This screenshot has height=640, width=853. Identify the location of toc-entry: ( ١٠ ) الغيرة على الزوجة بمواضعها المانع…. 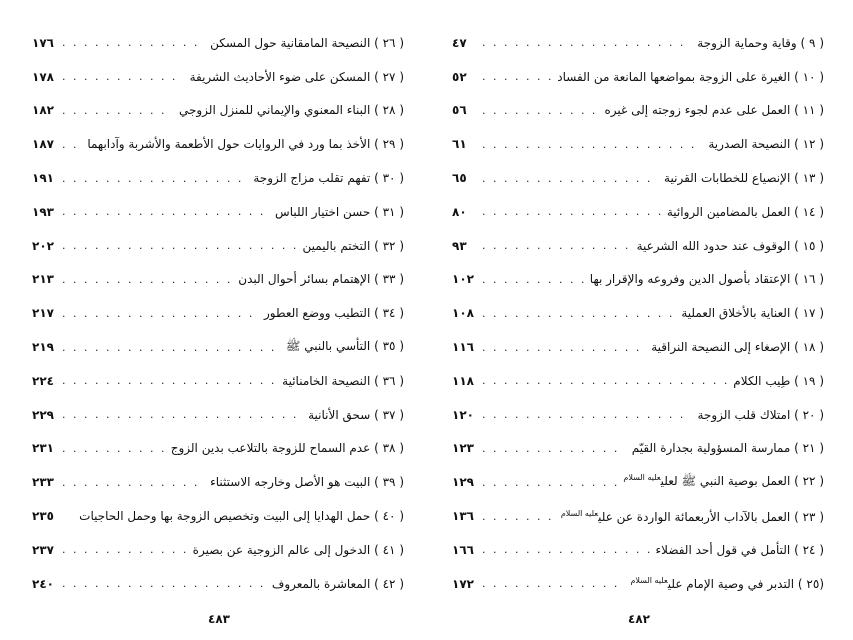
(638, 77).